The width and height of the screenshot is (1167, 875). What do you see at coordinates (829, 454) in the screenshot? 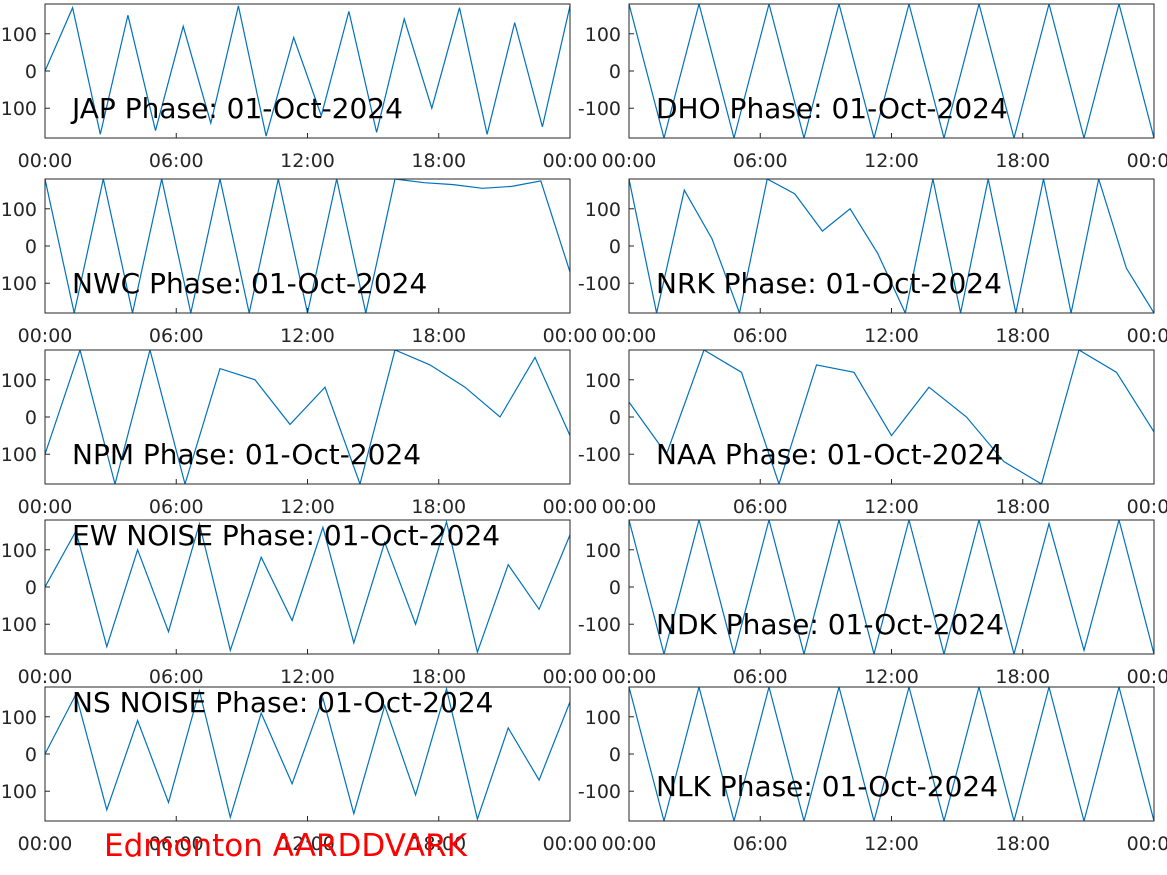
I see `panel-title: NAA Phase: 01-Oct-2024` at bounding box center [829, 454].